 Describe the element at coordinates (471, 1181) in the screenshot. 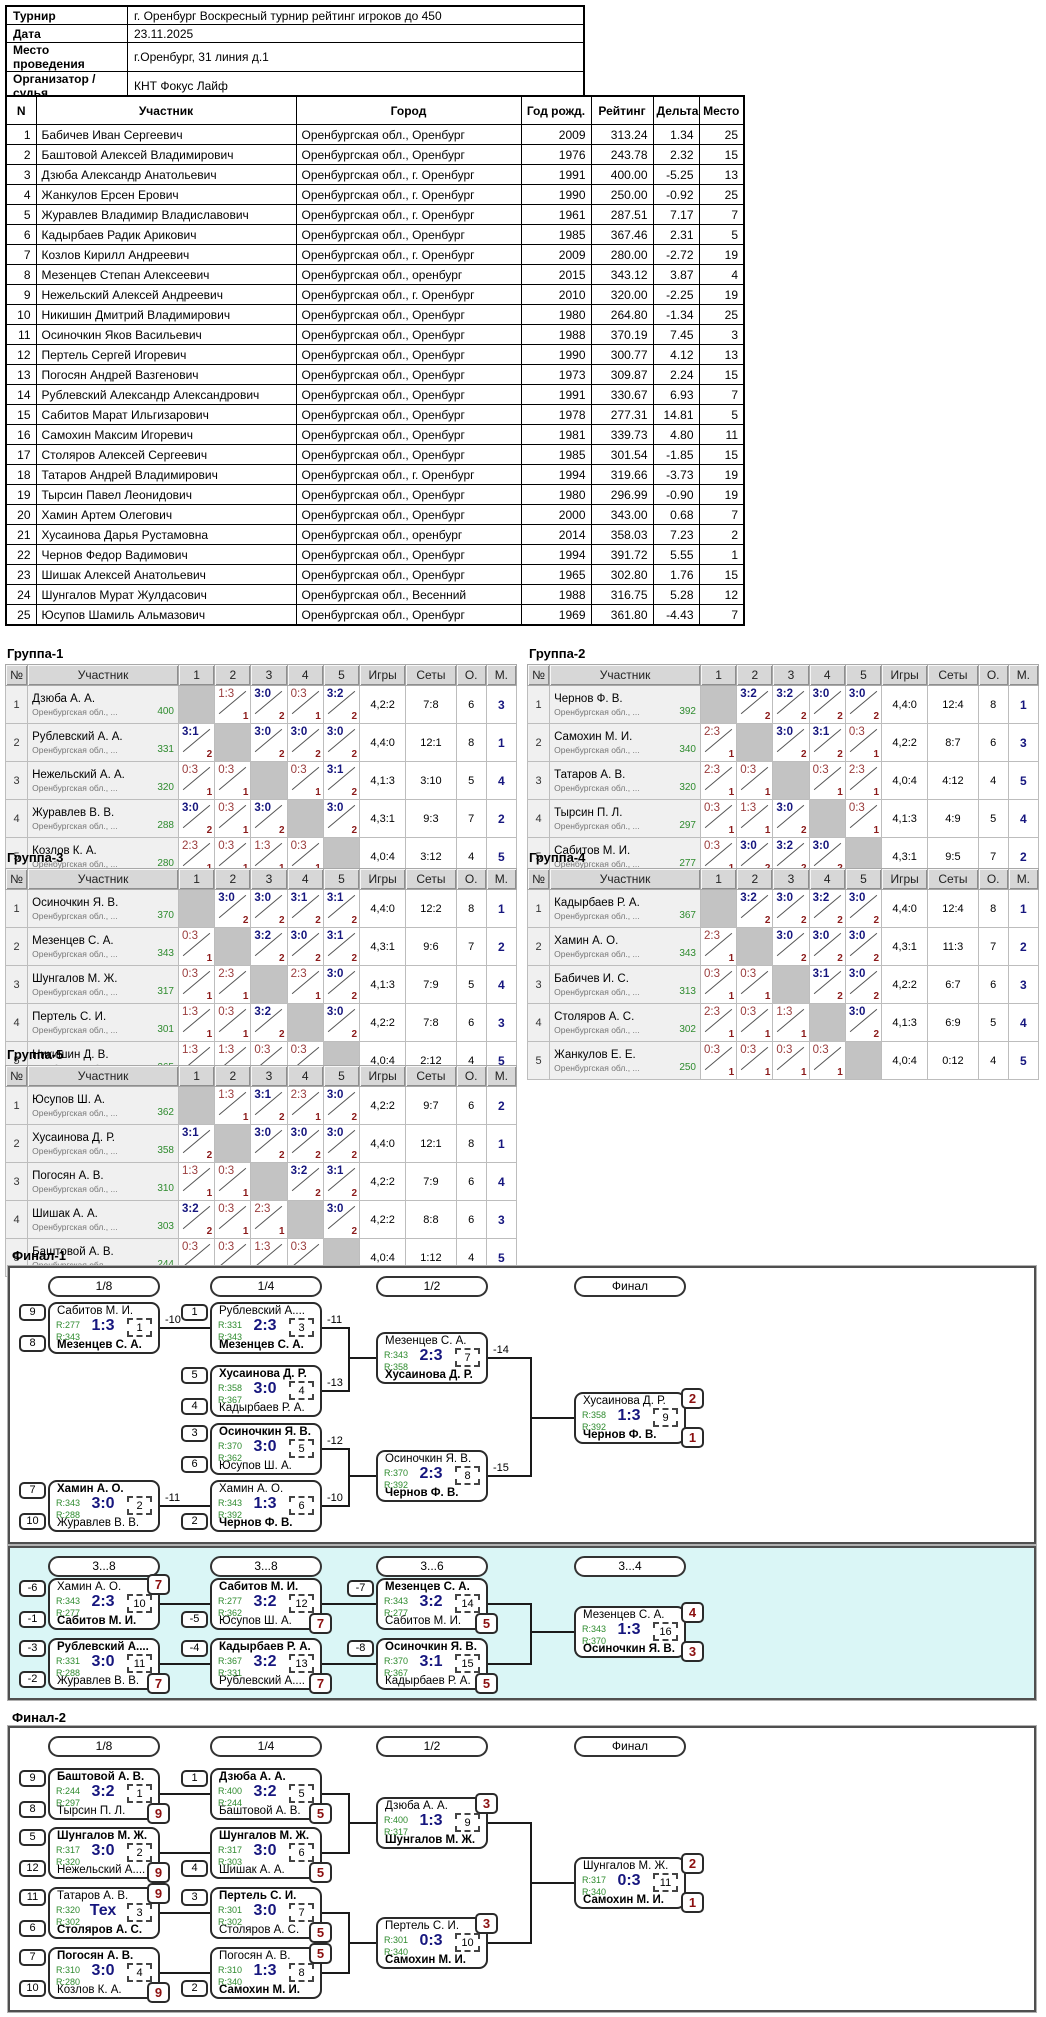

I see `cell-points: 6` at that location.